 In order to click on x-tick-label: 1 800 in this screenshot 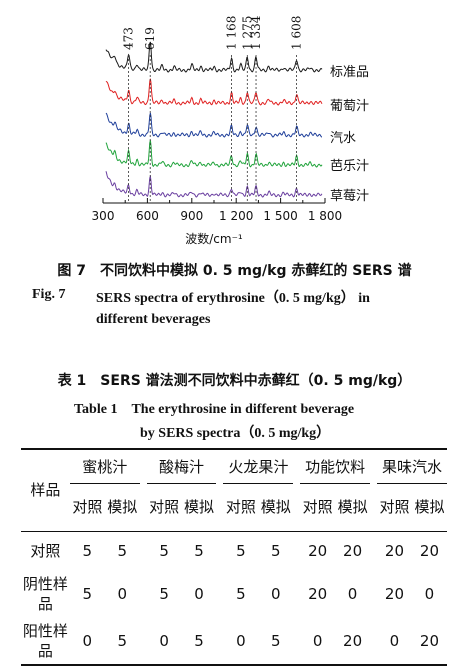, I will do `click(325, 216)`.